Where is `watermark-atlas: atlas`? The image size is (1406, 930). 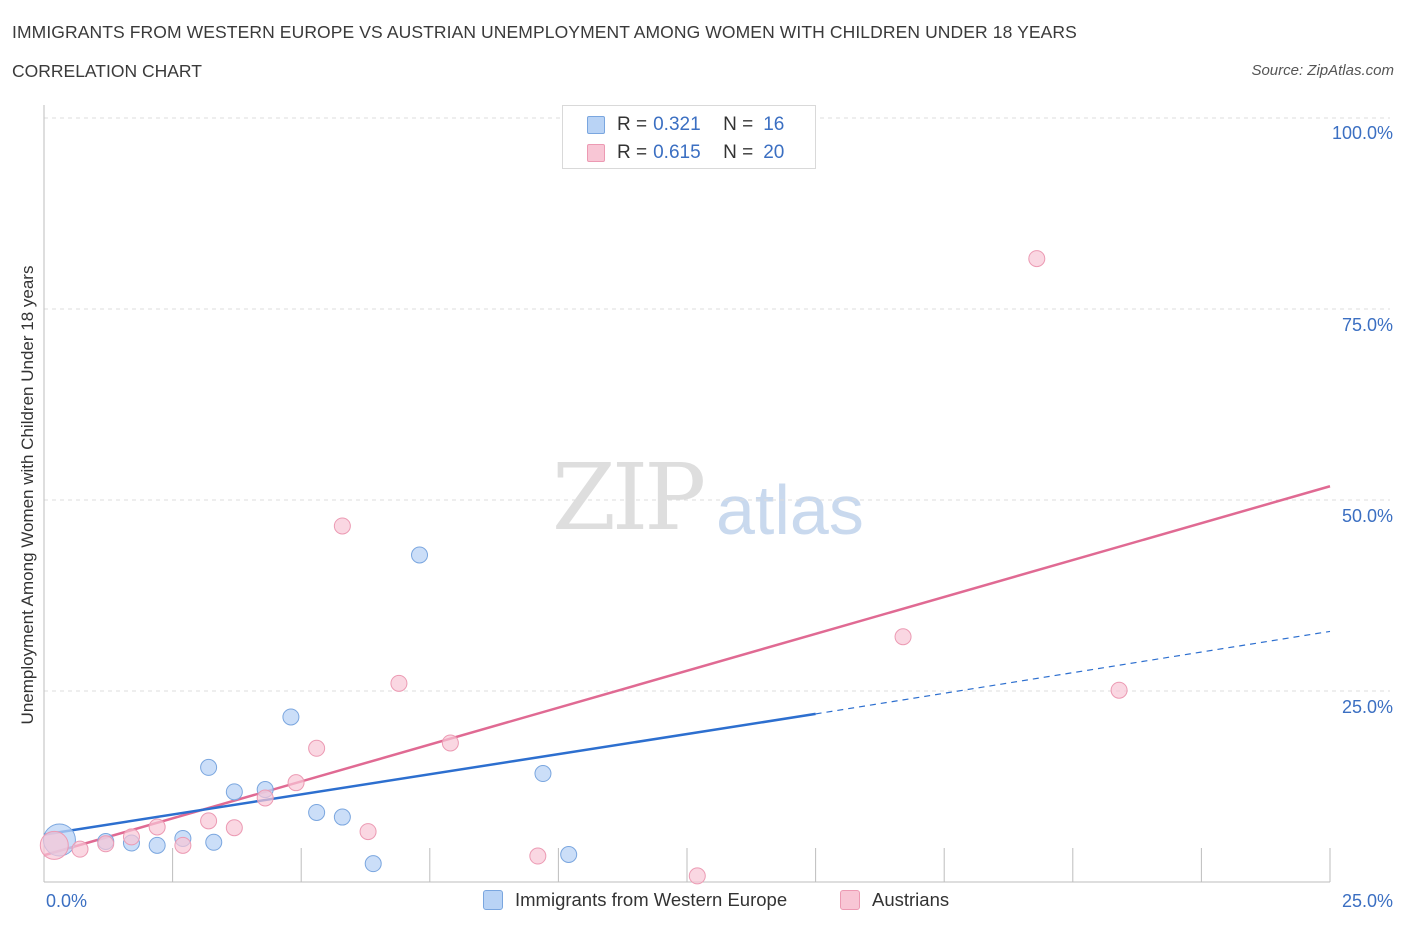 watermark-atlas: atlas is located at coordinates (790, 510).